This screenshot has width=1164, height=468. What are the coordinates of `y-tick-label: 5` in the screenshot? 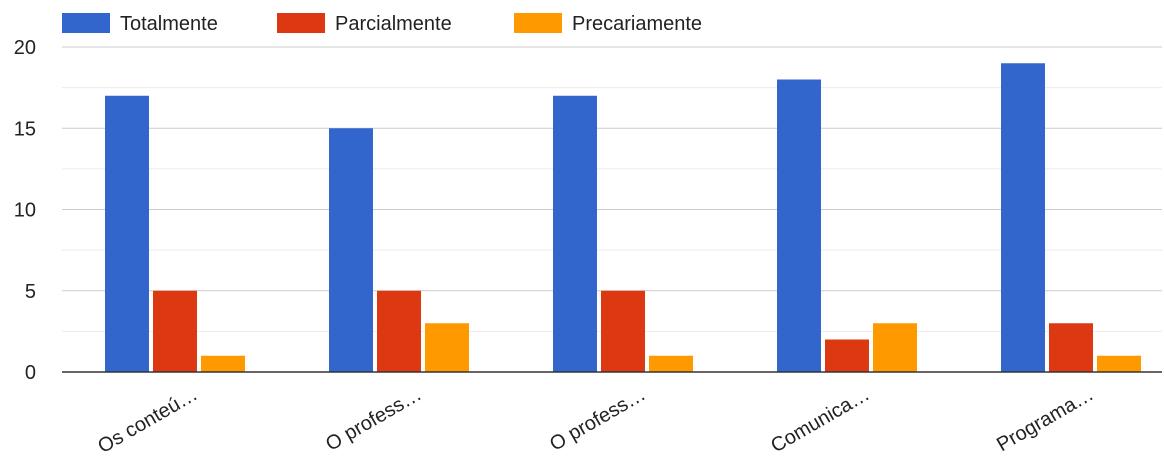 It's located at (30, 292).